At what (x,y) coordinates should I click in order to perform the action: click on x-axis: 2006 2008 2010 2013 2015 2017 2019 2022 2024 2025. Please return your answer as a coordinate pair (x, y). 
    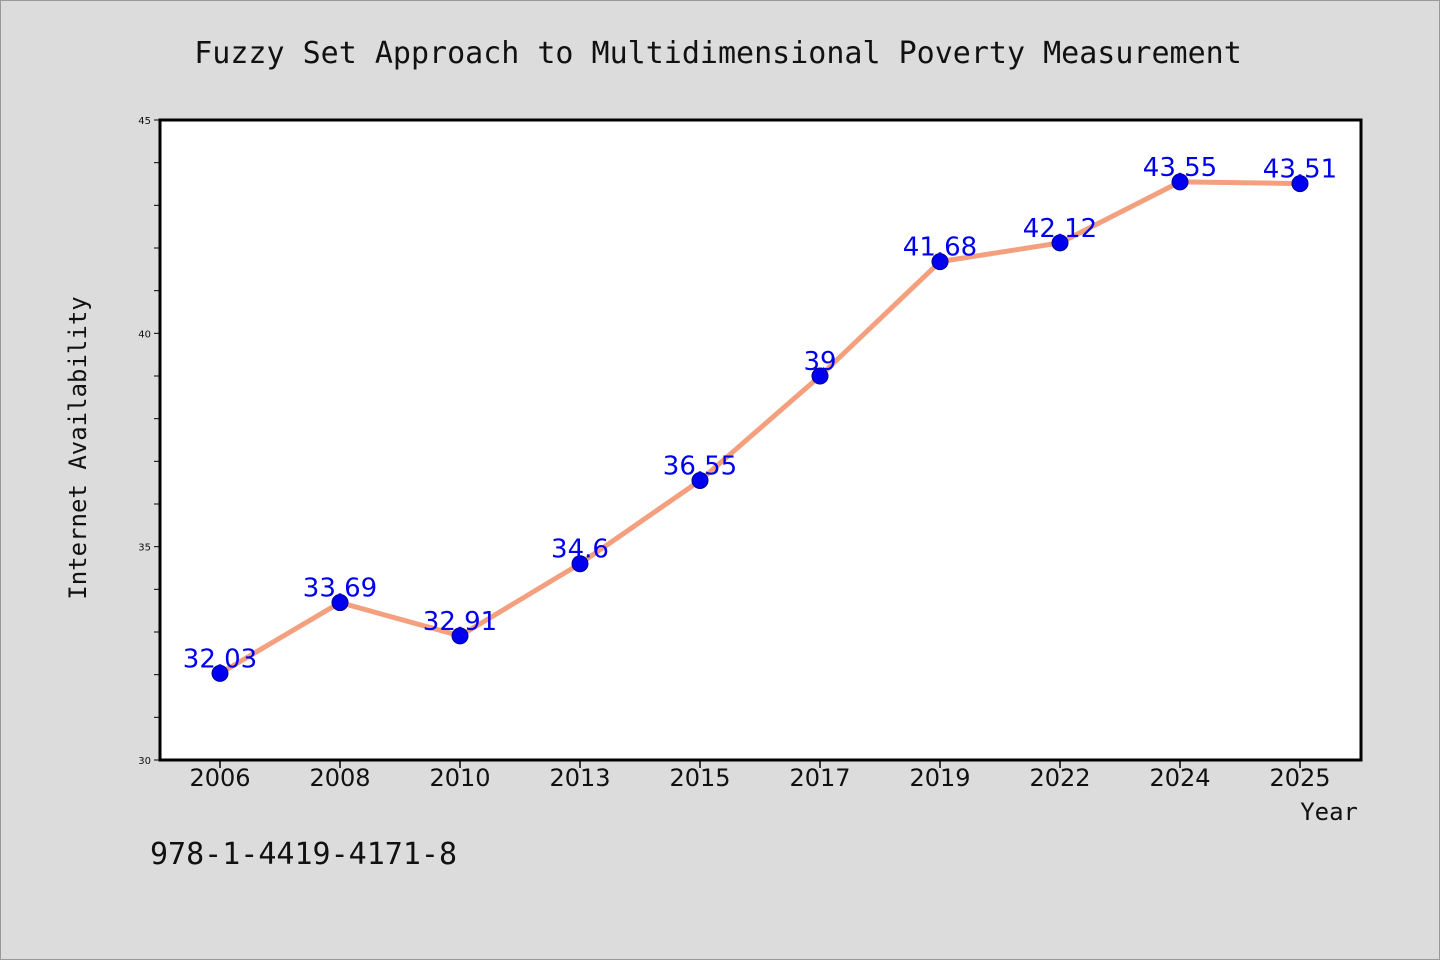
    Looking at the image, I should click on (760, 776).